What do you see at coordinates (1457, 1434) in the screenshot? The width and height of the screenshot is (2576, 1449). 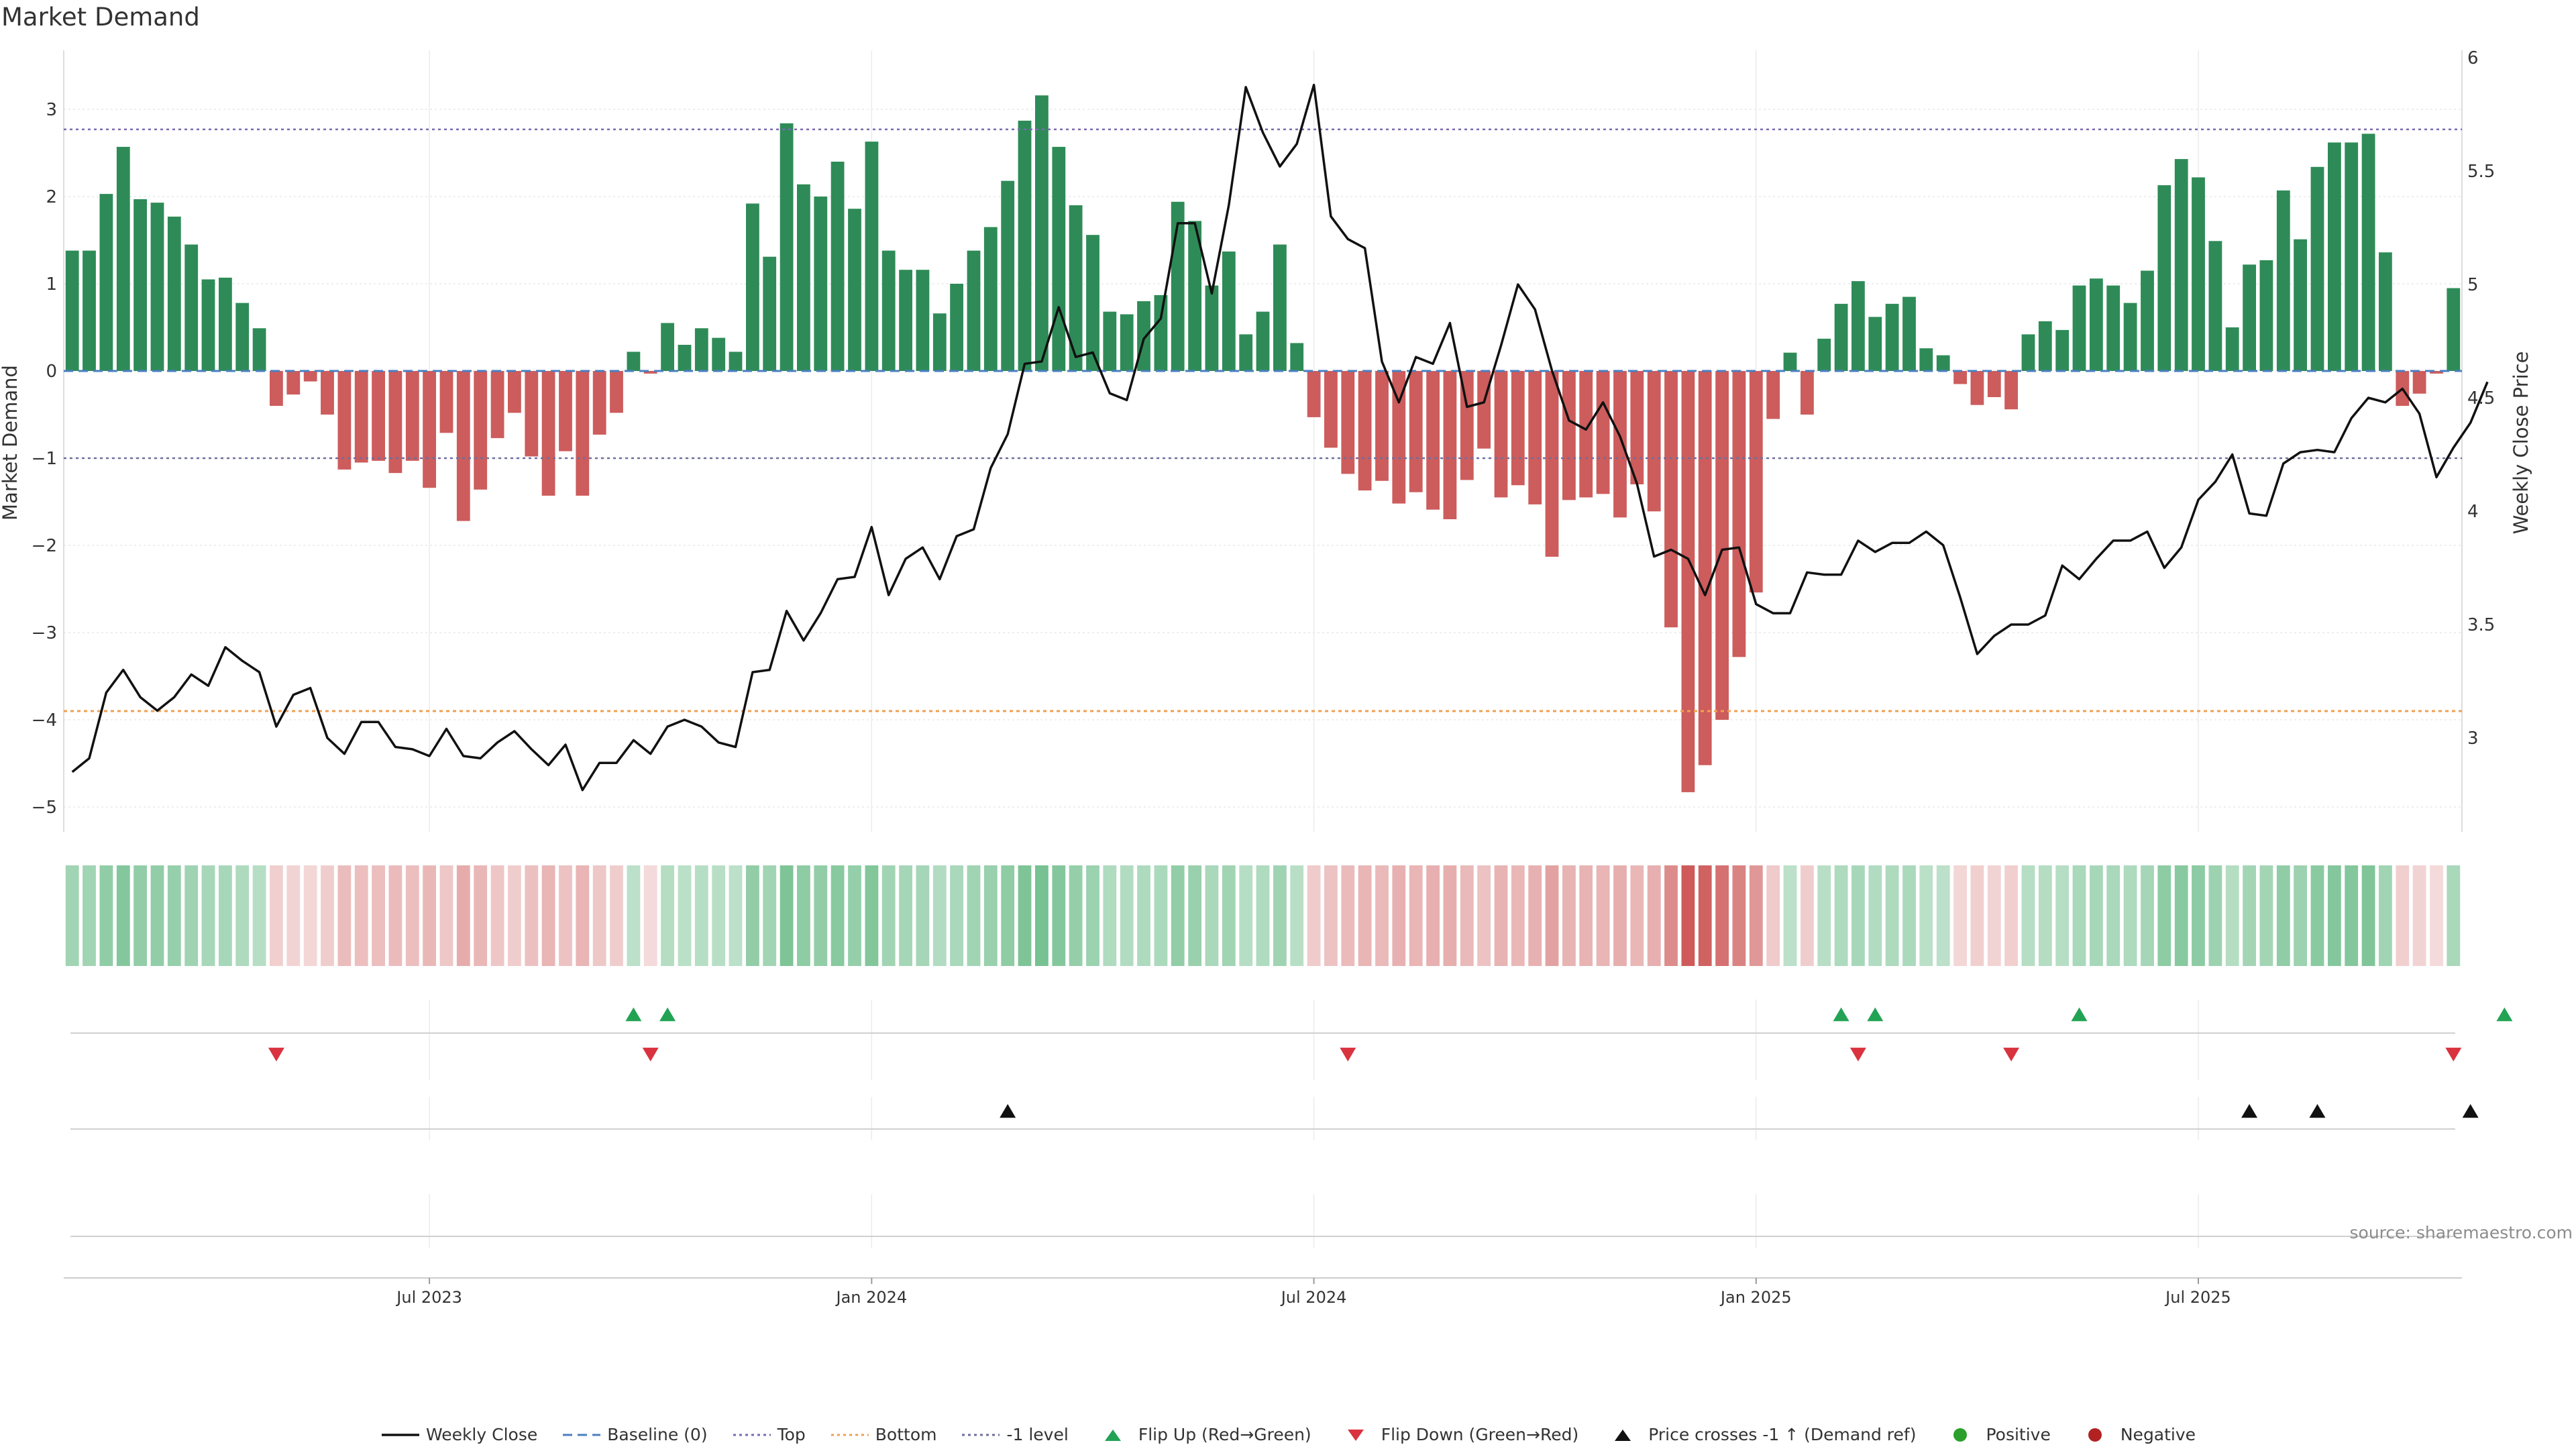 I see `legend-item: Flip Down (Green→Red)` at bounding box center [1457, 1434].